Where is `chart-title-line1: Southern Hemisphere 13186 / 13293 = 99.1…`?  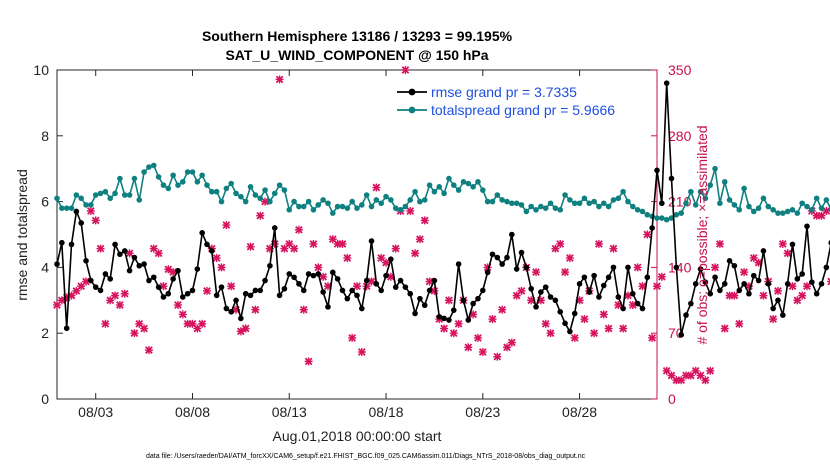
chart-title-line1: Southern Hemisphere 13186 / 13293 = 99.1… is located at coordinates (357, 36).